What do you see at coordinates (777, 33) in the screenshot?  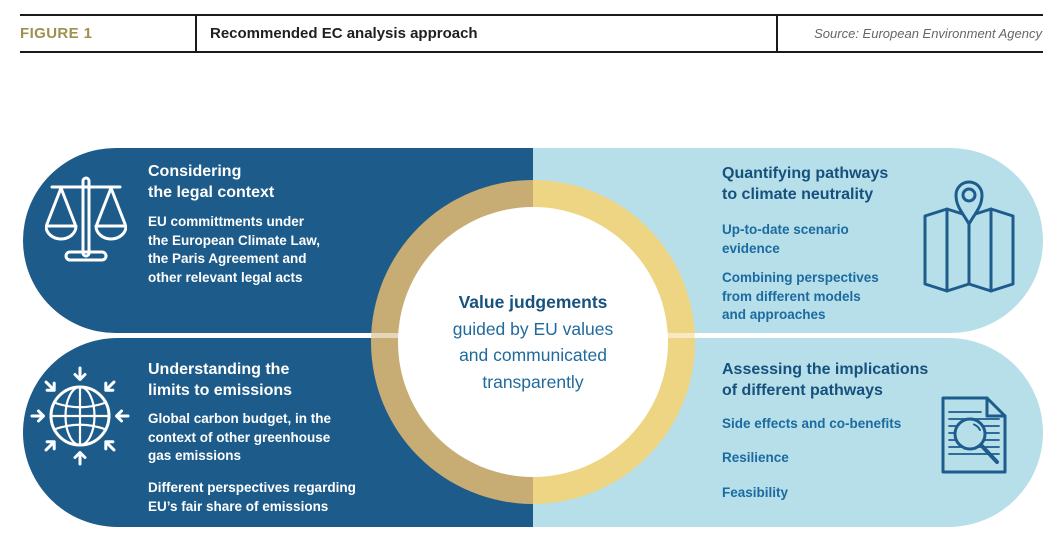 I see `header-divider-right` at bounding box center [777, 33].